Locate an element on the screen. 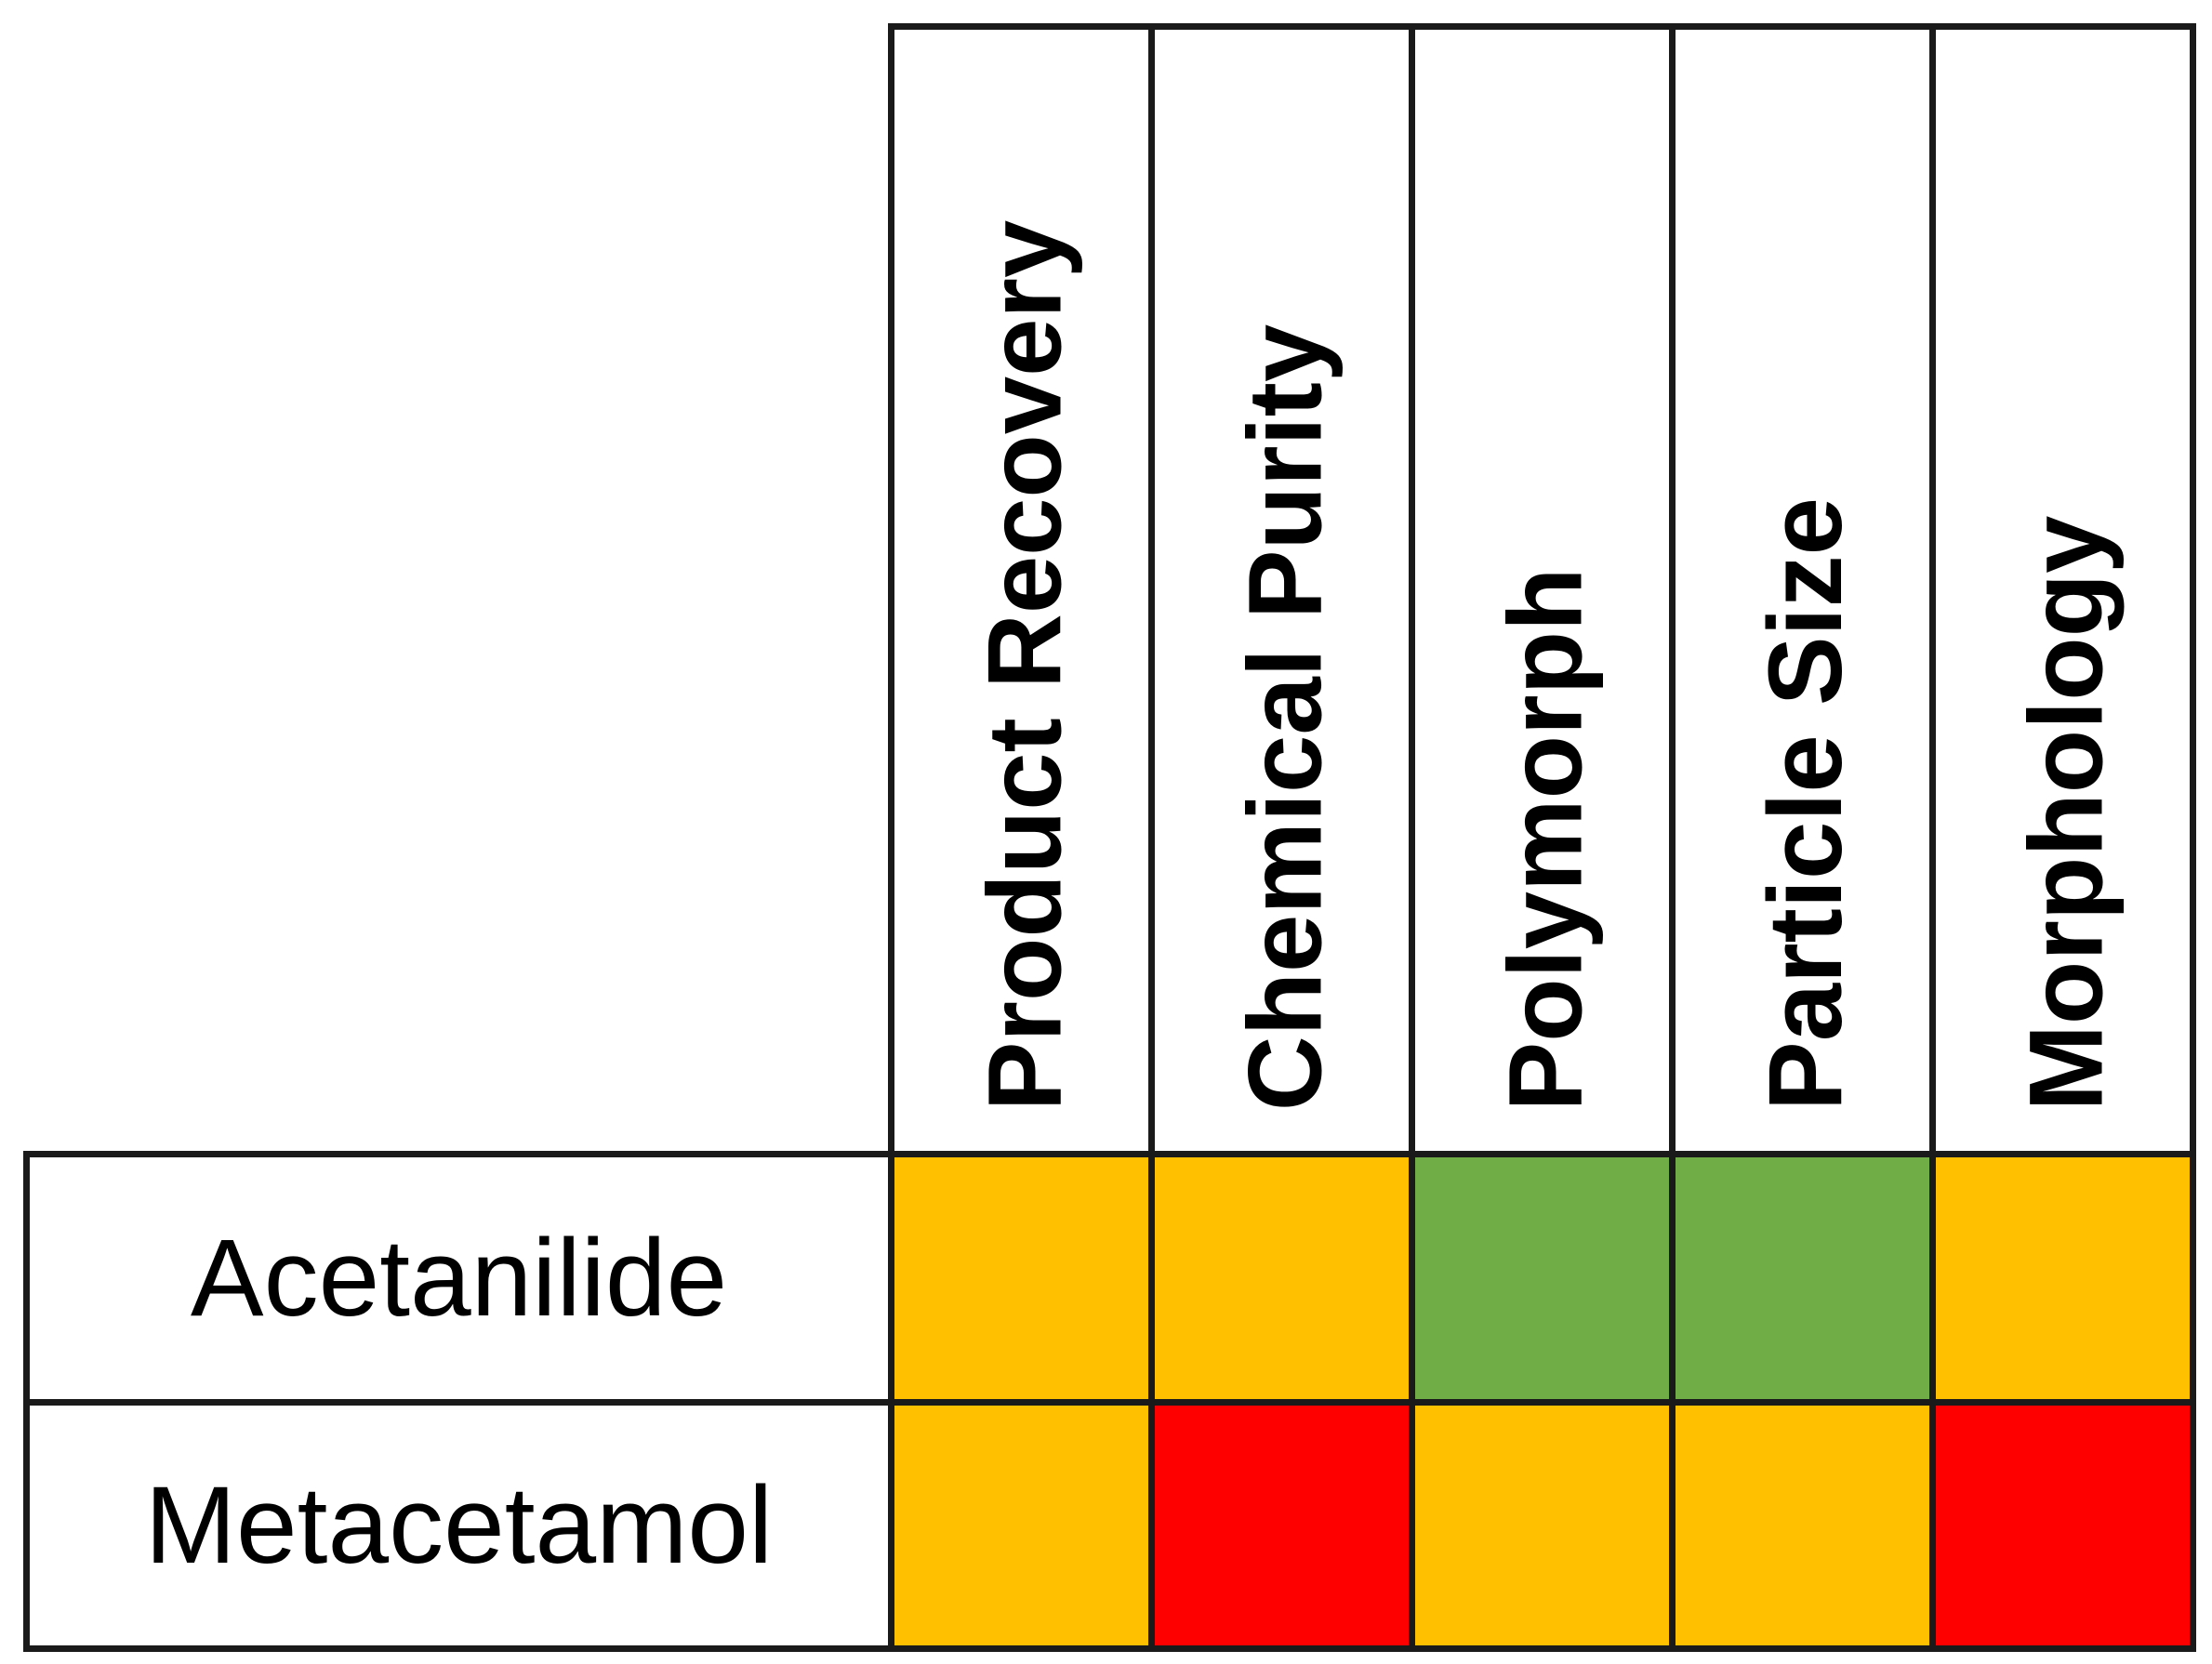 The width and height of the screenshot is (2212, 1664). row-label-text: Metacetamol is located at coordinates (459, 1525).